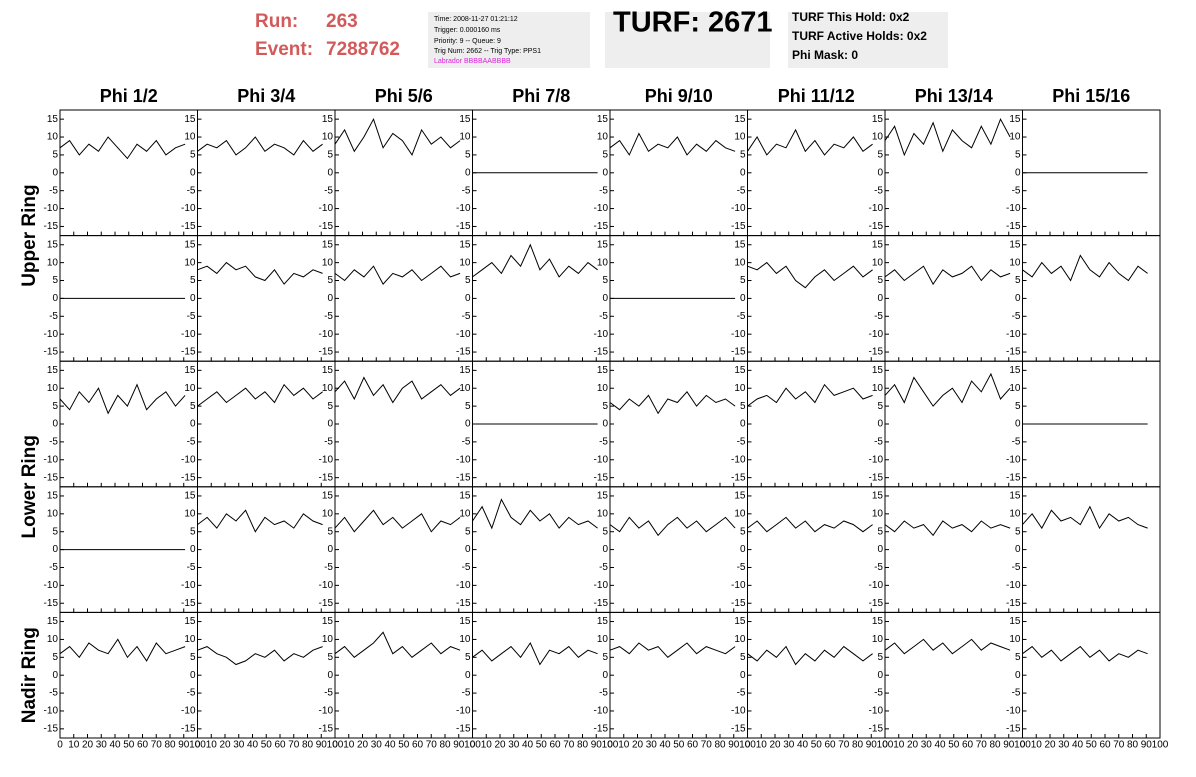  What do you see at coordinates (29, 235) in the screenshot?
I see `ring-label: Upper Ring` at bounding box center [29, 235].